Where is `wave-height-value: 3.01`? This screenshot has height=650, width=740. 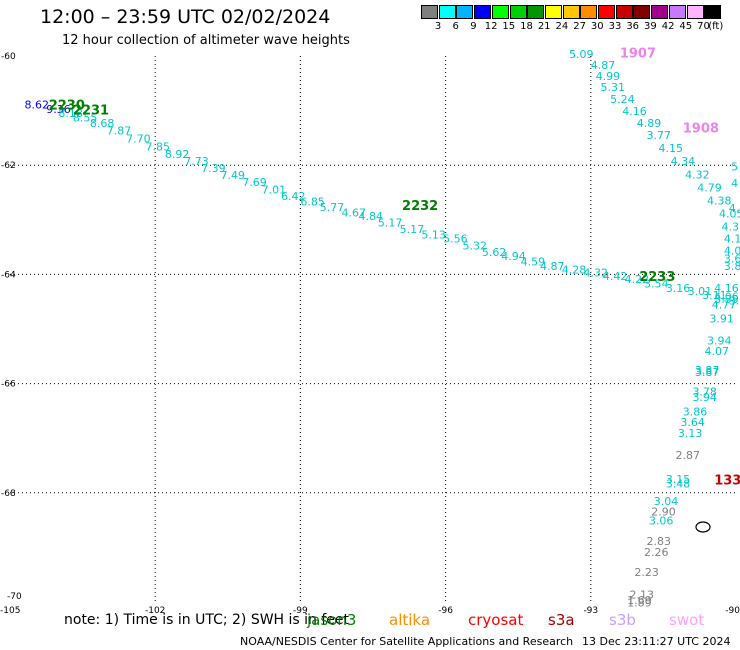
wave-height-value: 3.01 is located at coordinates (700, 291).